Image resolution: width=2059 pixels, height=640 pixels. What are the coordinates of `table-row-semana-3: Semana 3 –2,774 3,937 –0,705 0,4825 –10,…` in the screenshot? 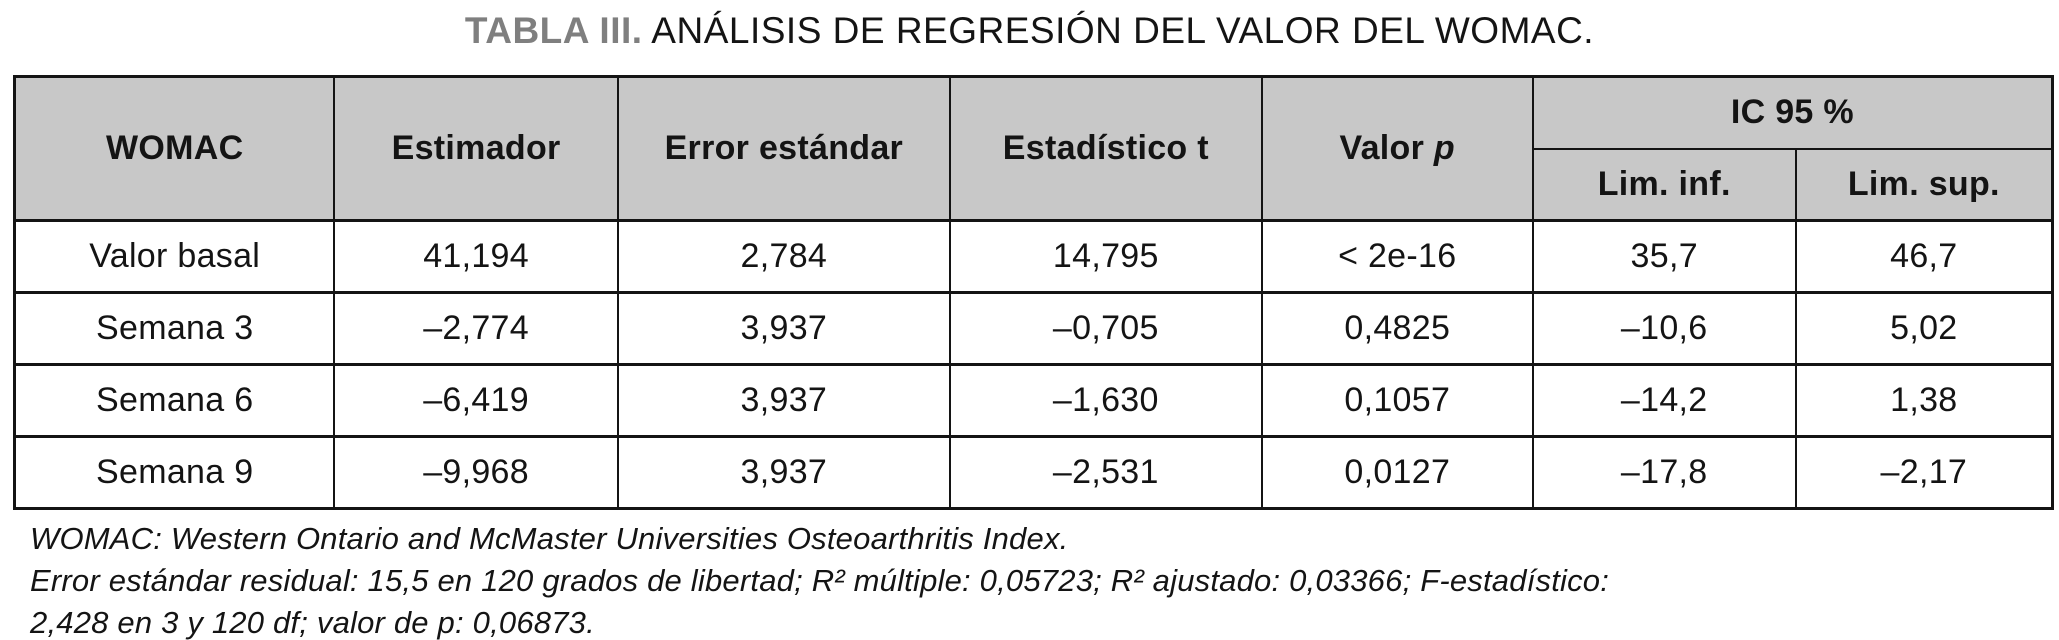 It's located at (1033, 328).